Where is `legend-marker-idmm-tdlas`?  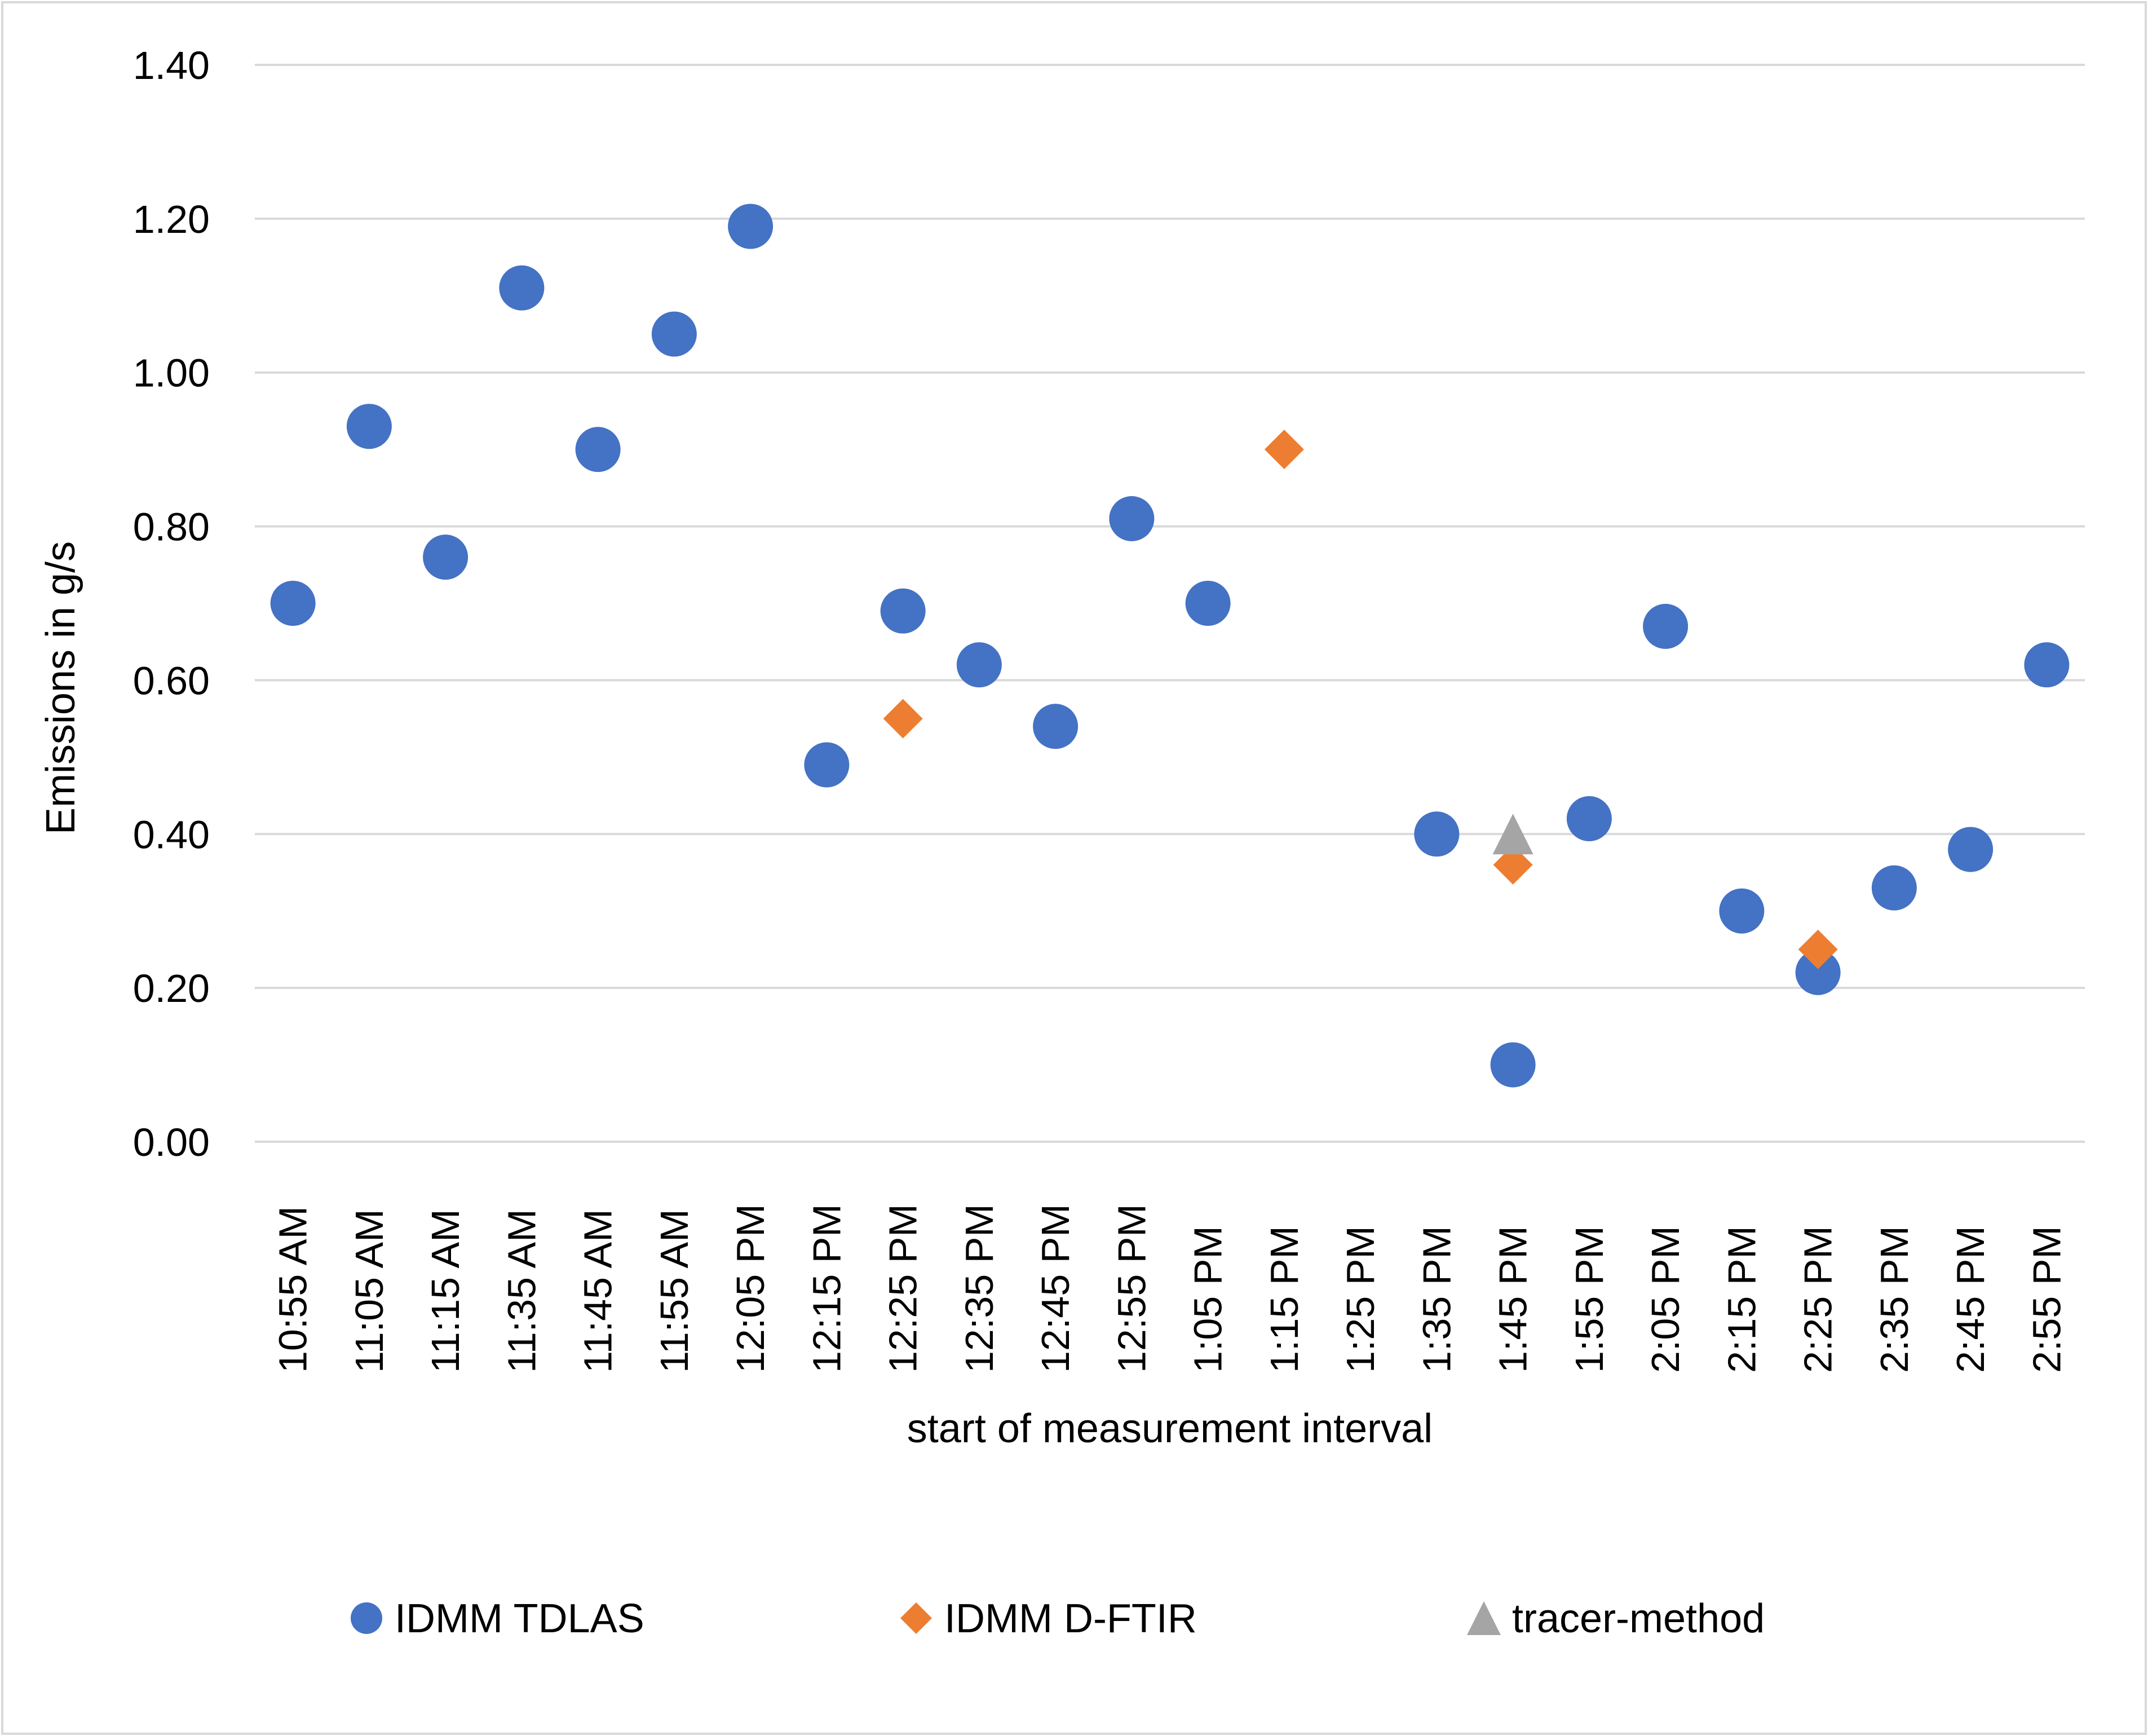
legend-marker-idmm-tdlas is located at coordinates (366, 1618).